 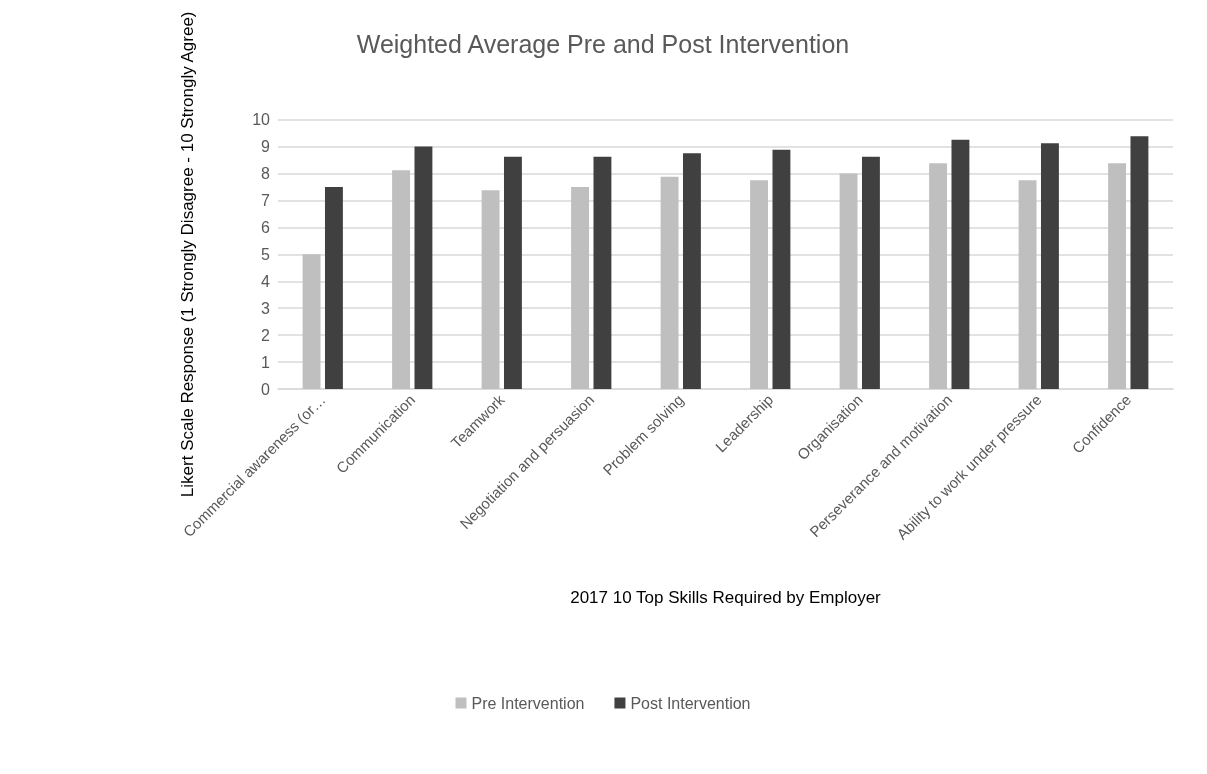 What do you see at coordinates (266, 173) in the screenshot?
I see `y-tick-label: 8` at bounding box center [266, 173].